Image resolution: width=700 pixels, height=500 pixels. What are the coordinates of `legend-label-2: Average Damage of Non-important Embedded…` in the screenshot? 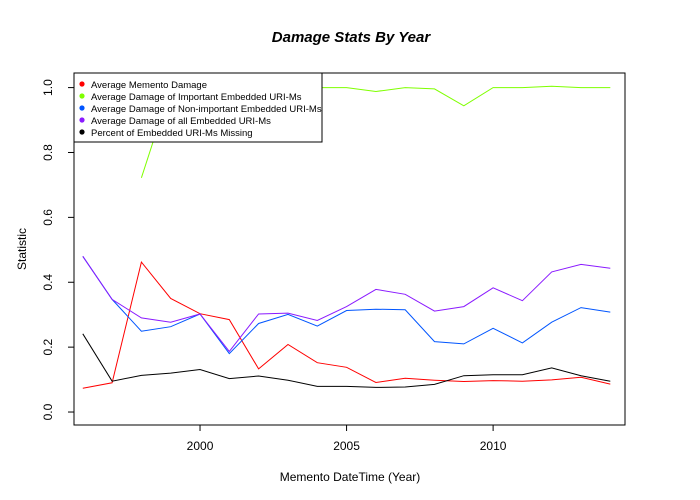 It's located at (206, 109).